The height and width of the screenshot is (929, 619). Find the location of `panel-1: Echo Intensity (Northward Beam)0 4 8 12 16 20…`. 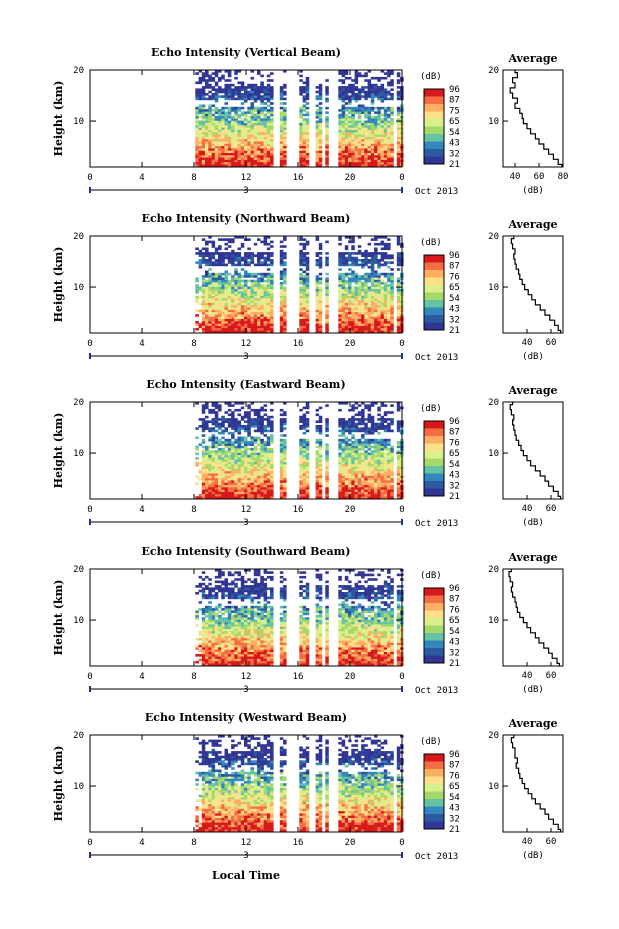

panel-1: Echo Intensity (Northward Beam)0 4 8 12 16 20… is located at coordinates (308, 287).